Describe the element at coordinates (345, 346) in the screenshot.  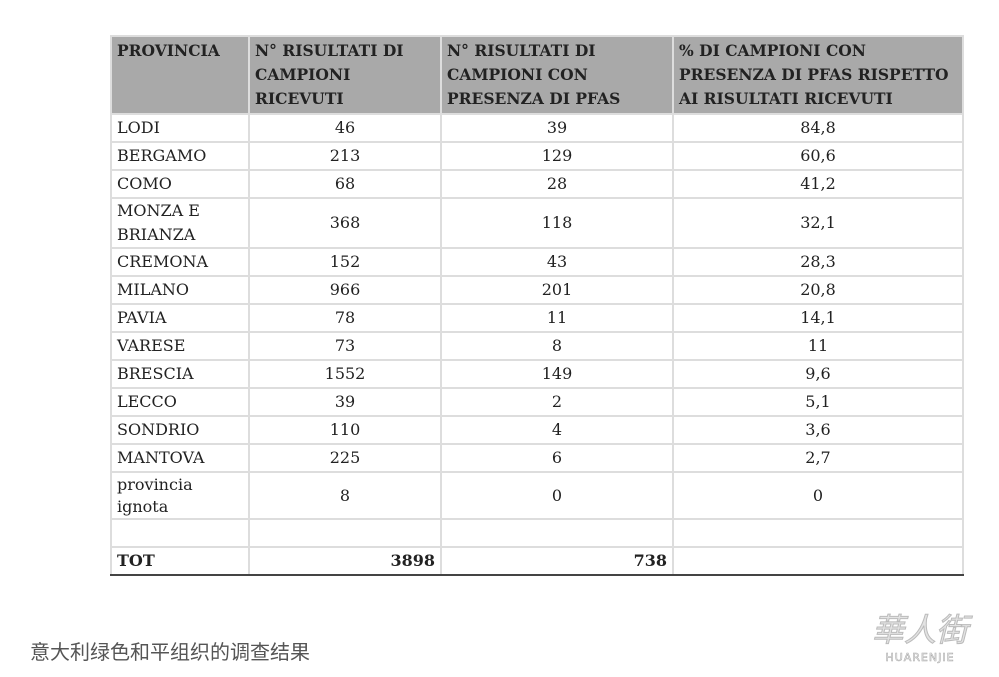
I see `ricevuti-cell: 73` at that location.